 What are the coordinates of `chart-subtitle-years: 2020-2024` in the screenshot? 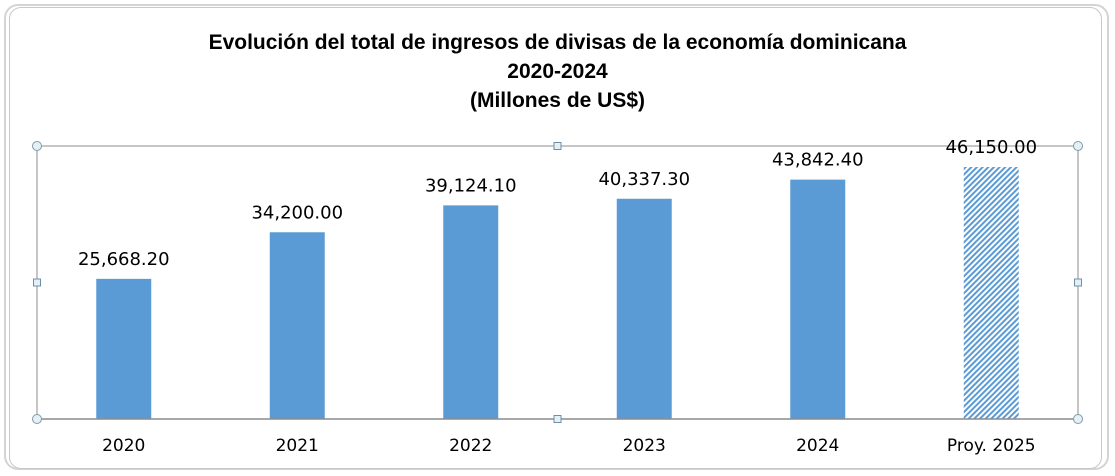 It's located at (557, 71).